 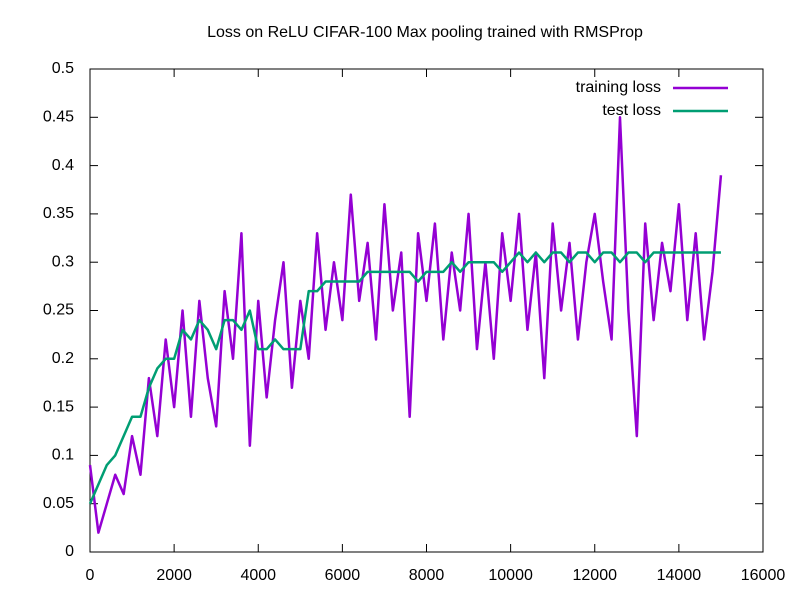 What do you see at coordinates (58, 503) in the screenshot?
I see `y-tick-label: 0.05` at bounding box center [58, 503].